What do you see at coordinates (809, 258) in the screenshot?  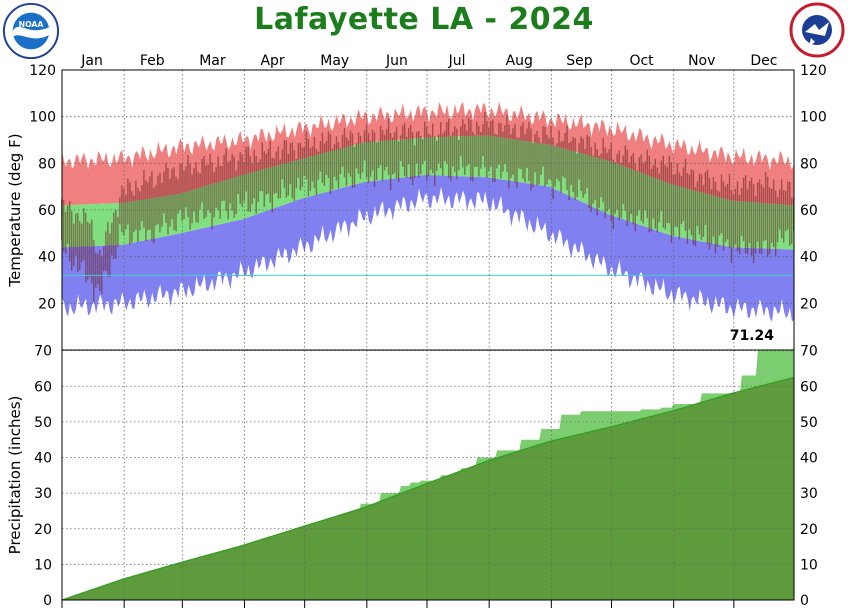 I see `temp-tick-label-right: 40` at bounding box center [809, 258].